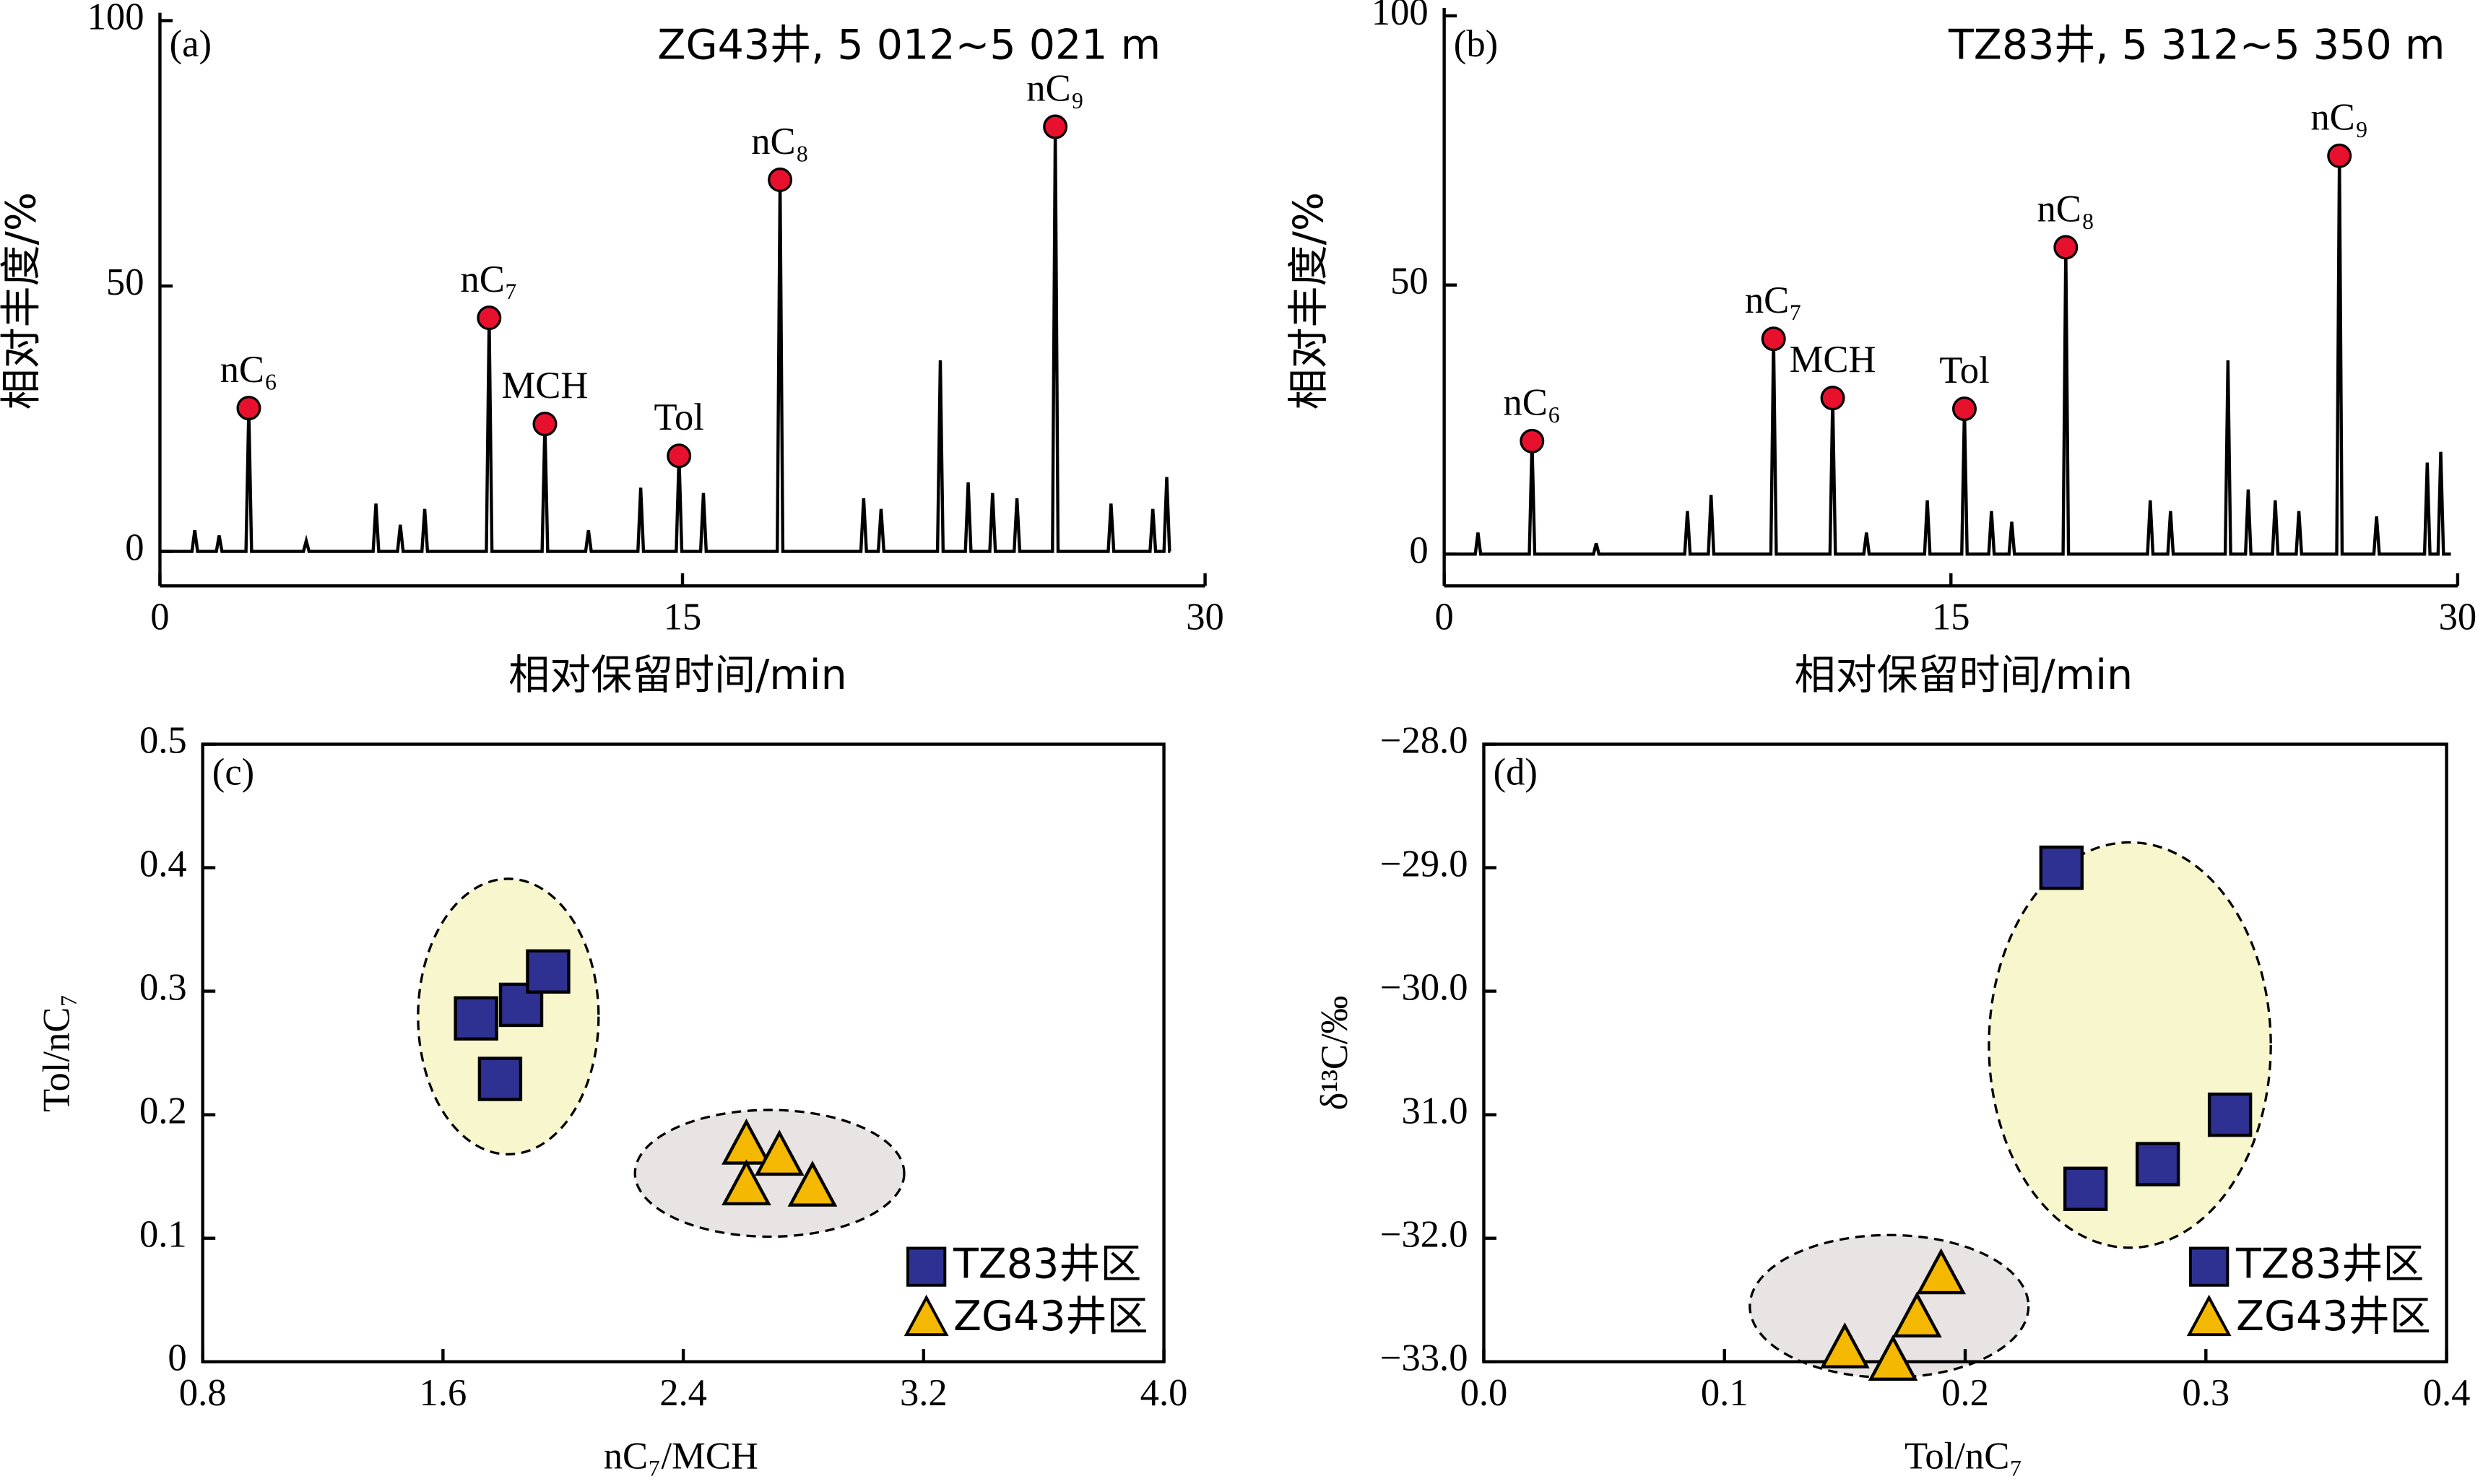 Image resolution: width=2483 pixels, height=1484 pixels. What do you see at coordinates (1434, 1111) in the screenshot?
I see `y-tick-label: 31.0` at bounding box center [1434, 1111].